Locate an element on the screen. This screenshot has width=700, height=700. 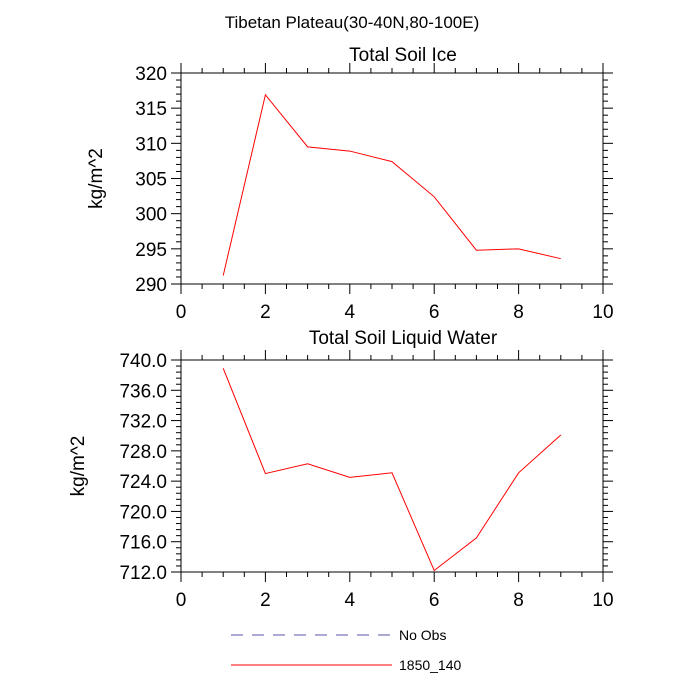
y-tick-label: 716.0 is located at coordinates (143, 543).